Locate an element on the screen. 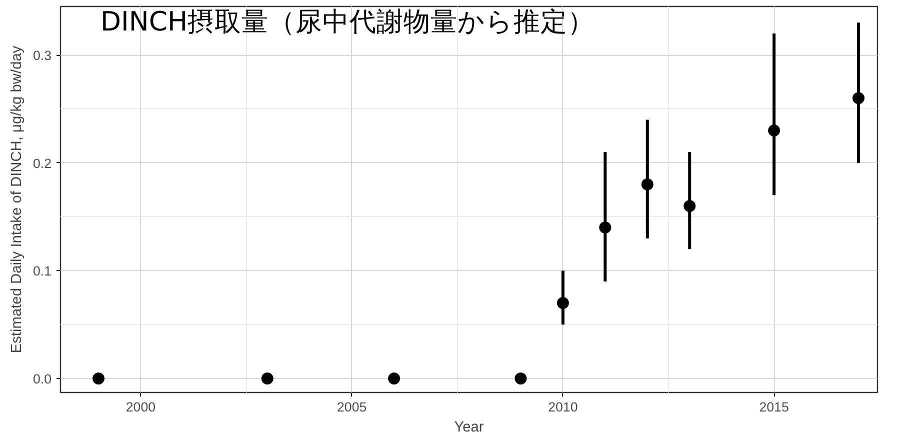 The width and height of the screenshot is (903, 438). y-tick-label: 0.1 is located at coordinates (42, 271).